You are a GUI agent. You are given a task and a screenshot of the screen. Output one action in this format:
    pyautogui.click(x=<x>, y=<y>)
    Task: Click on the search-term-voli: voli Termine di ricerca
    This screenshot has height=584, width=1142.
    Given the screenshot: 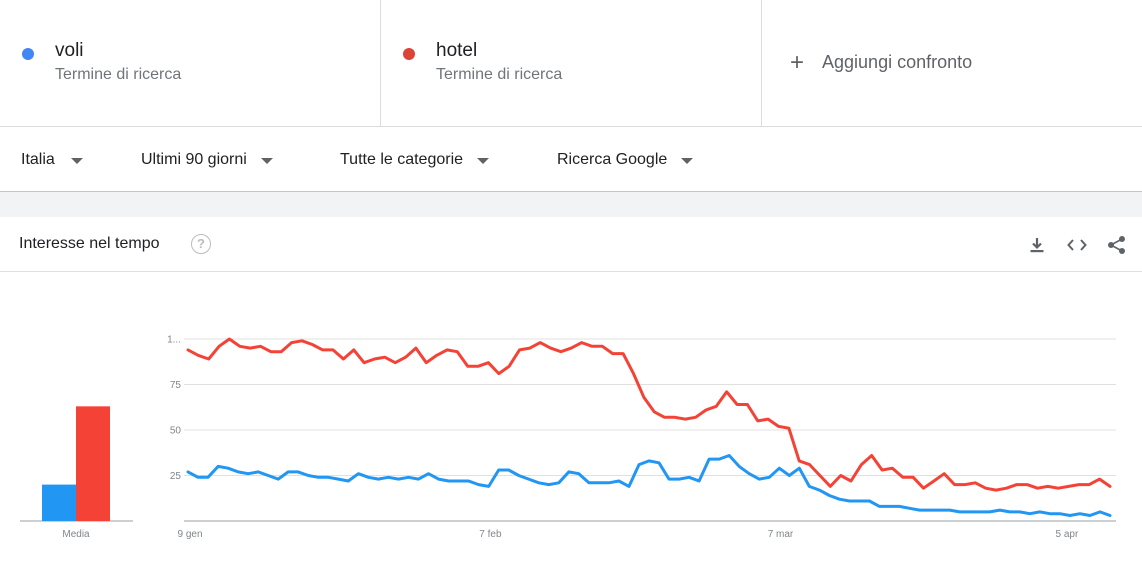 What is the action you would take?
    pyautogui.click(x=190, y=63)
    